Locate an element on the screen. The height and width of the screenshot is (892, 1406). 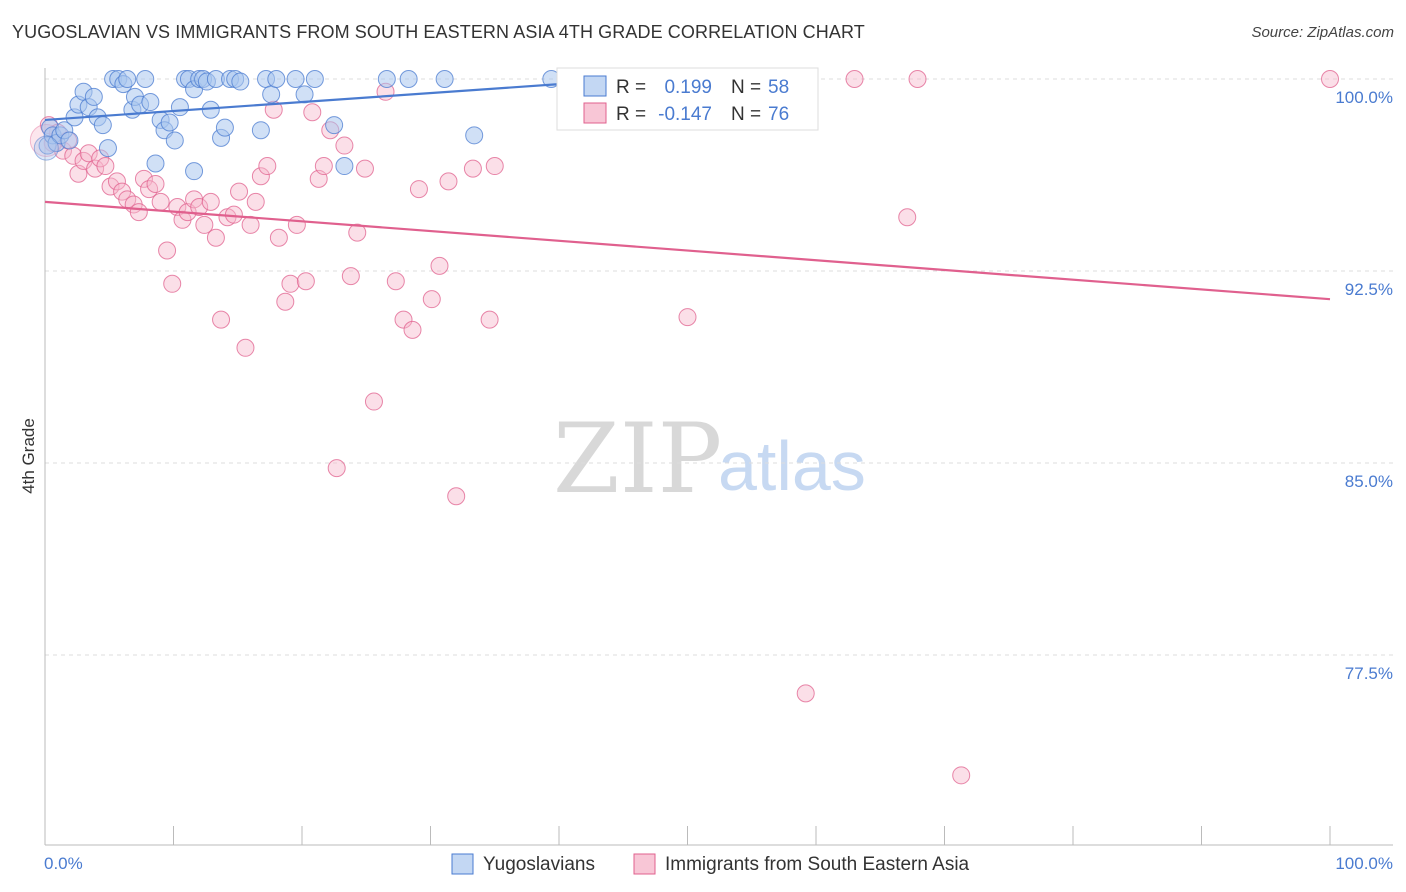
legend-swatch-pink is located at coordinates (595, 113).